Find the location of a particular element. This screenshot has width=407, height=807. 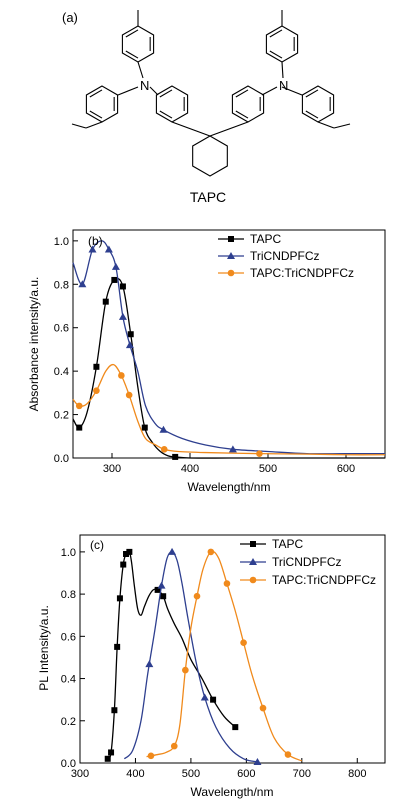

side-left-n-bond is located at coordinates (128, 91).